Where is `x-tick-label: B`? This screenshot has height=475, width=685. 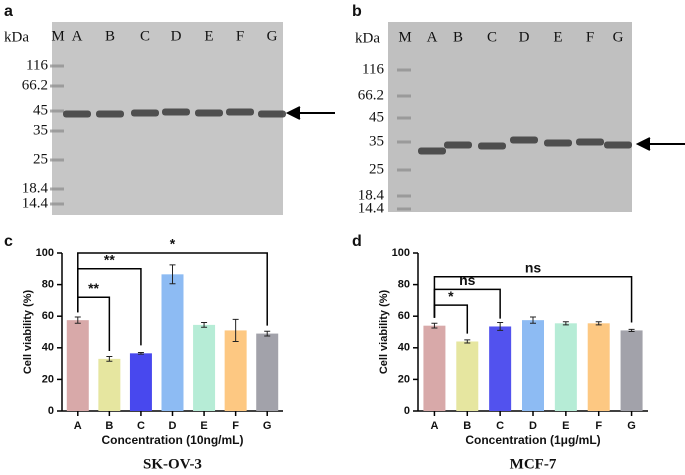
x-tick-label: B is located at coordinates (467, 426).